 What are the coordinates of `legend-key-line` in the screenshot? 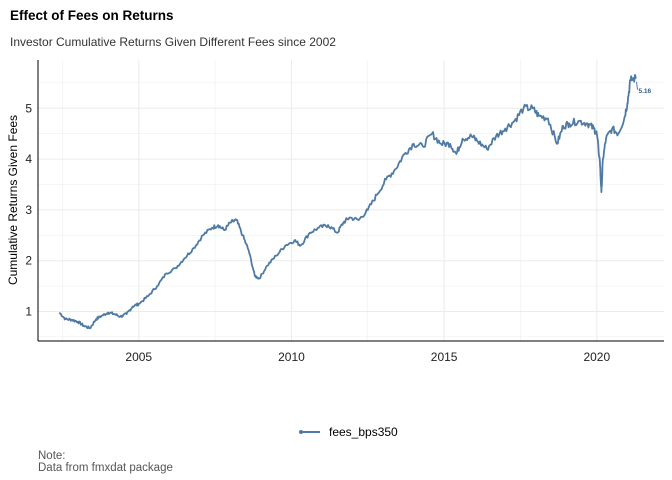 It's located at (310, 432).